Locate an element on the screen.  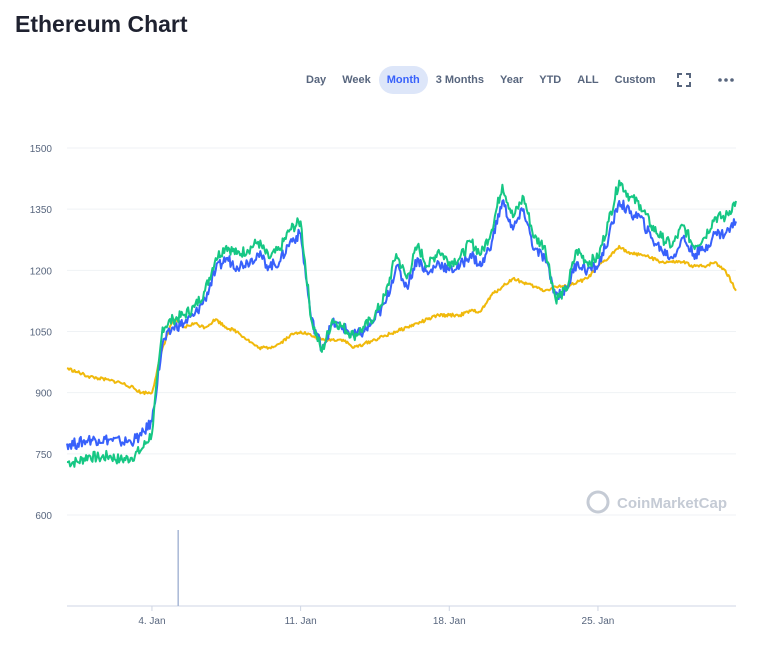
range-week-button: Week is located at coordinates (356, 80).